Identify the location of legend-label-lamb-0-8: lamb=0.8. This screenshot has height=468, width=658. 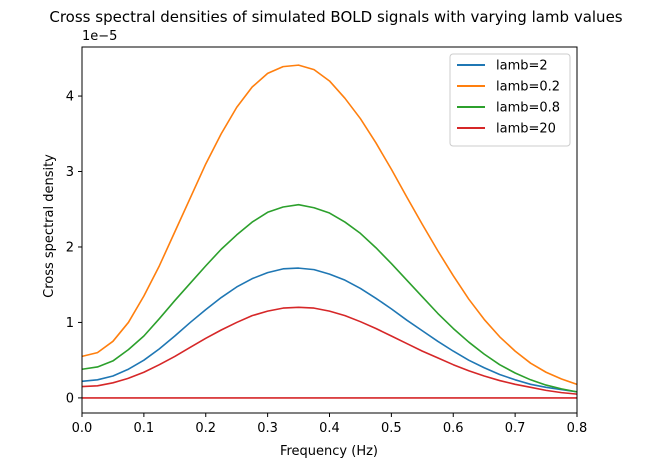
(528, 108).